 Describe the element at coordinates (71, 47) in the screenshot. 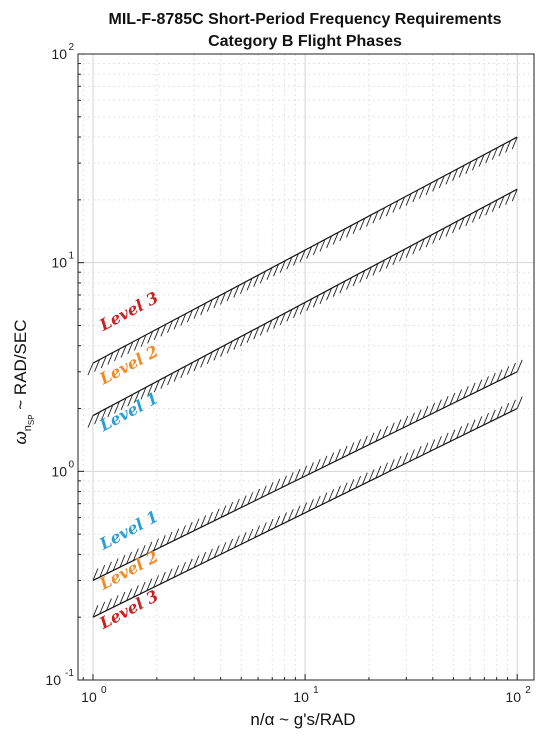

I see `y-tick-exponent: 2` at that location.